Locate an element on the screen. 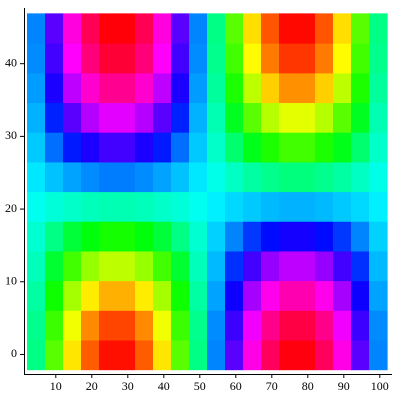  x-tick-label: 50 is located at coordinates (200, 386).